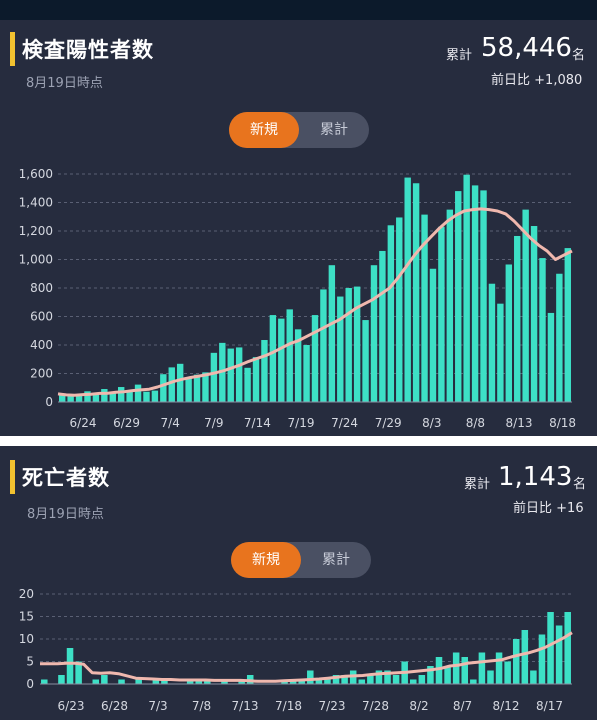  What do you see at coordinates (548, 506) in the screenshot?
I see `day-over-day: 前日比 +16` at bounding box center [548, 506].